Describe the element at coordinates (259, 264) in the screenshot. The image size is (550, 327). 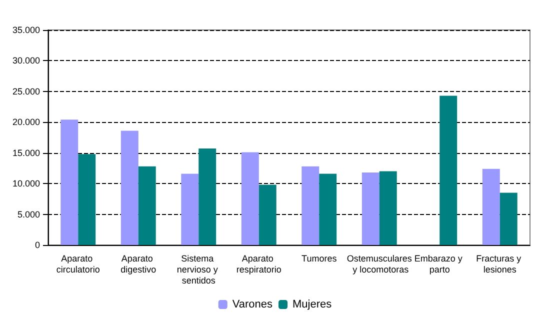
I see `x-tick-label: Aparato respiratorio` at that location.